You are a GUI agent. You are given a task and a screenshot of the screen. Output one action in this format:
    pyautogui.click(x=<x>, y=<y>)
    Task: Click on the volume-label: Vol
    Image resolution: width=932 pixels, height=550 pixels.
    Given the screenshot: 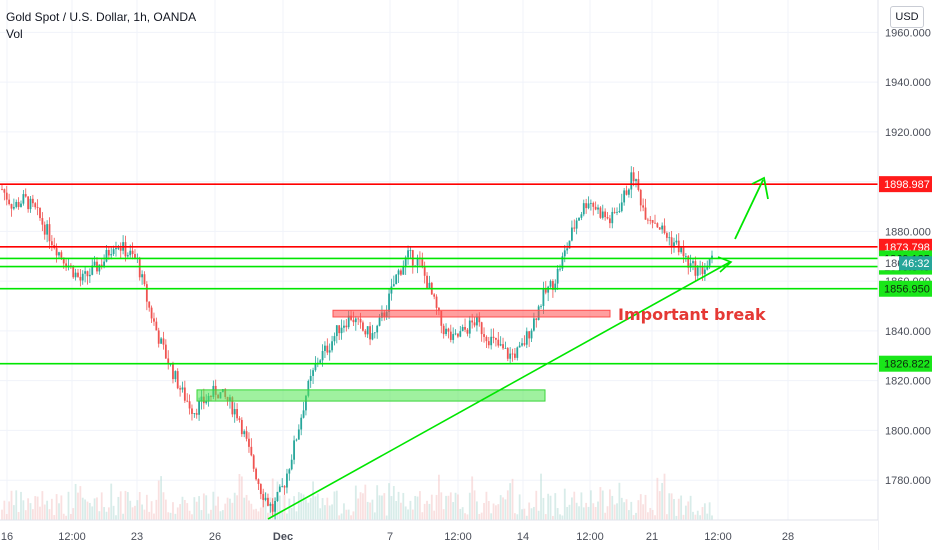 What is the action you would take?
    pyautogui.click(x=14, y=34)
    